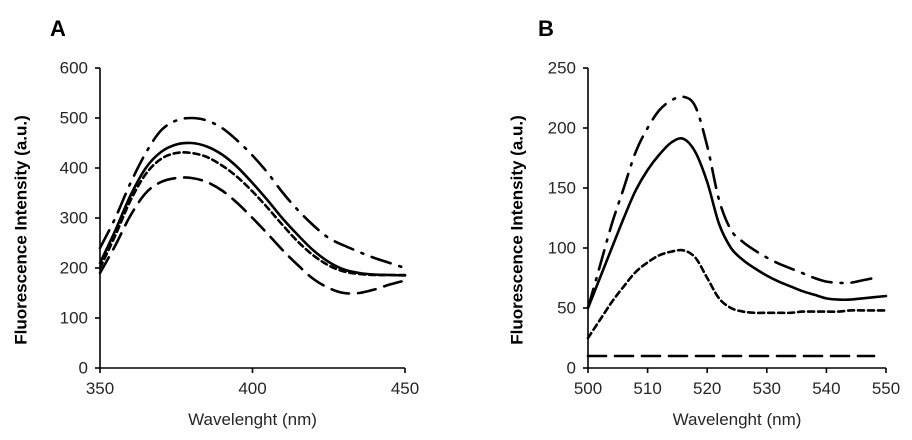 The image size is (912, 440). Describe the element at coordinates (252, 235) in the screenshot. I see `series-line-long-dash` at that location.